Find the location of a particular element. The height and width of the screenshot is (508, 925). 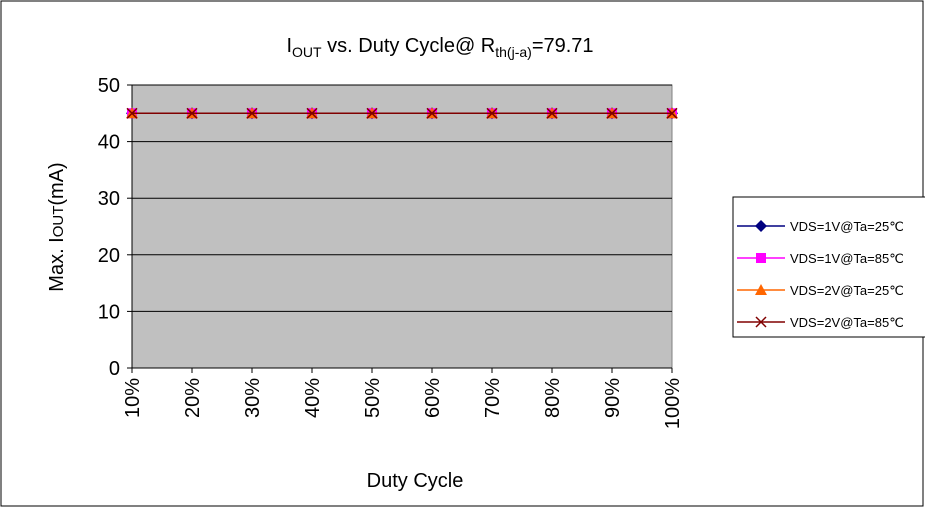

title-part: =79.71 is located at coordinates (563, 46).